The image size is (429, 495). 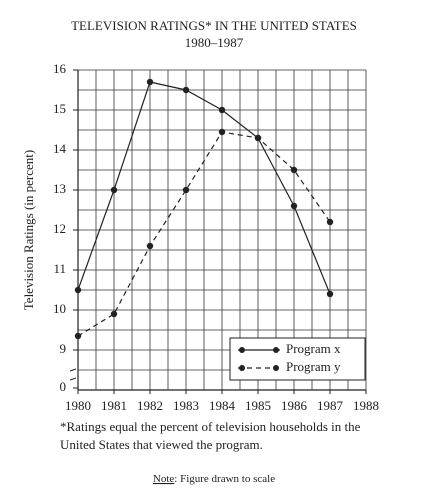 I want to click on y-tick-label: 14, so click(x=60, y=148).